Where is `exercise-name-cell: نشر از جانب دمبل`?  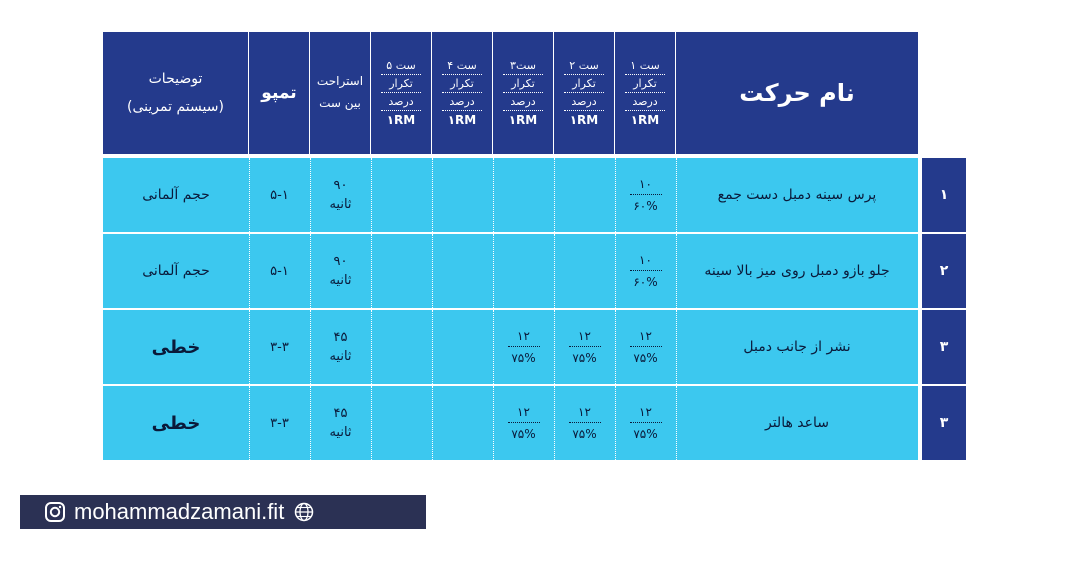
exercise-name-cell: نشر از جانب دمبل is located at coordinates (797, 347).